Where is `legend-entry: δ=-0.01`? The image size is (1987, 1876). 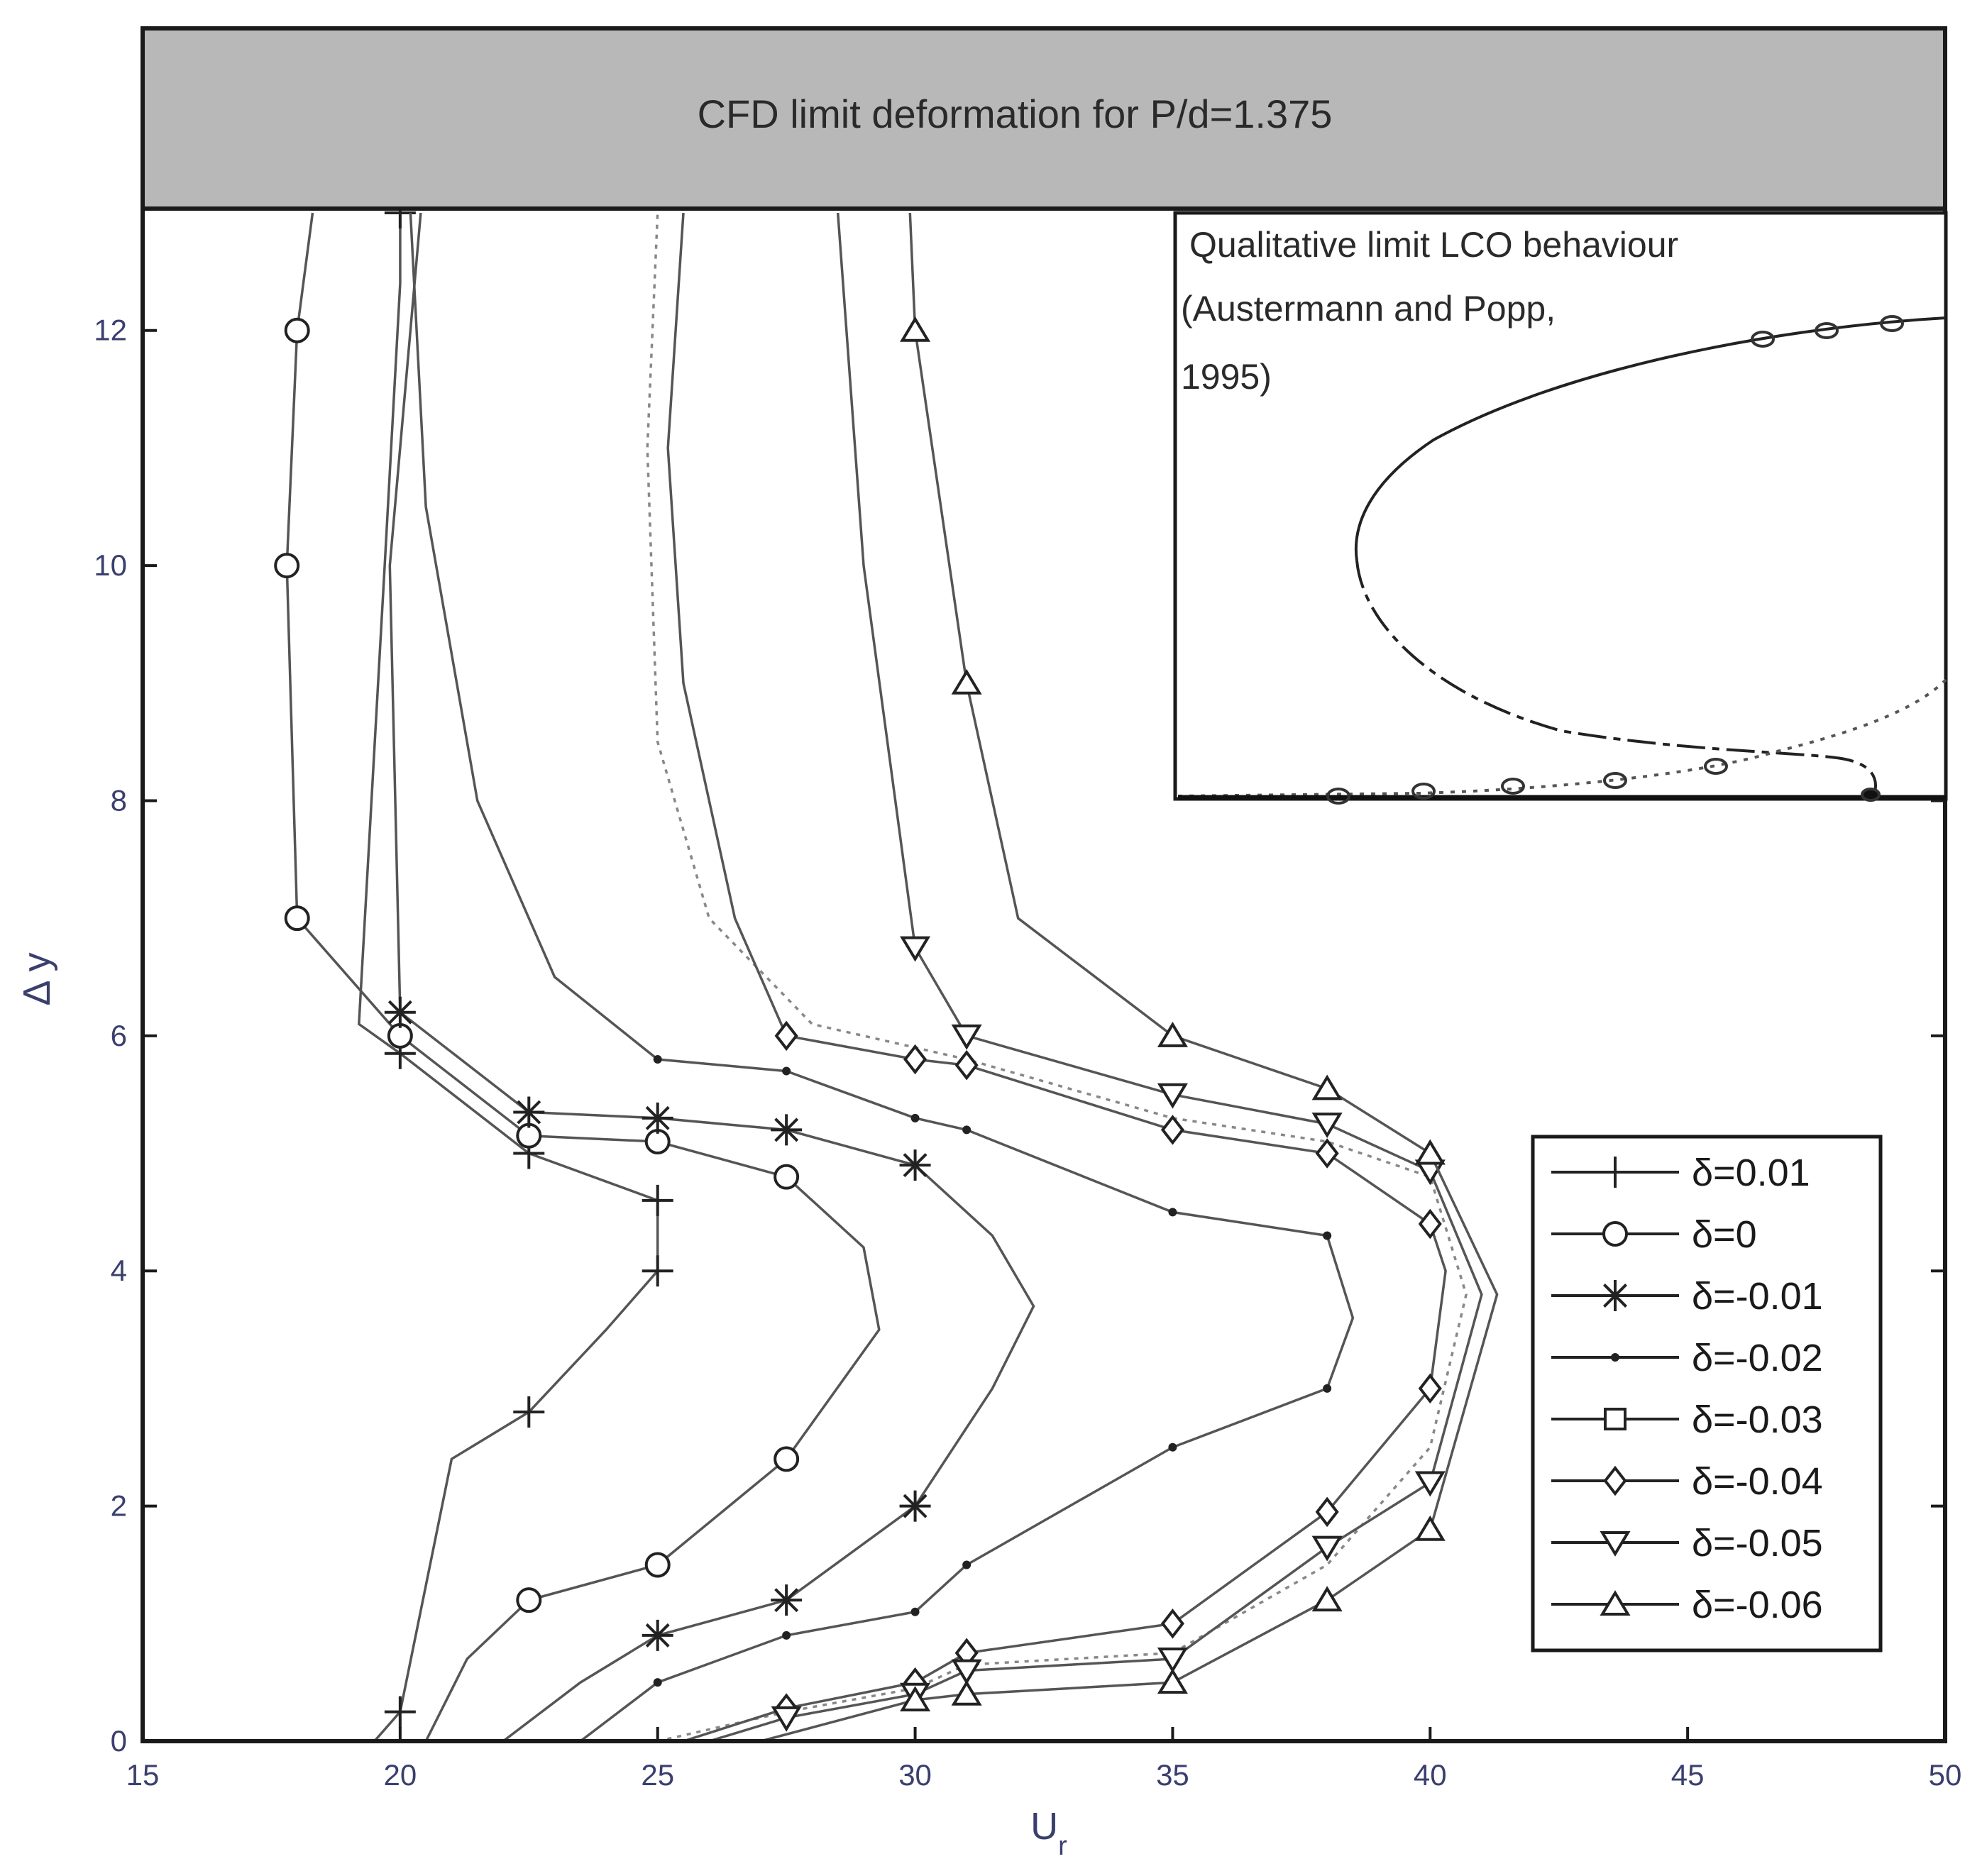
legend-entry: δ=-0.01 is located at coordinates (1687, 1297).